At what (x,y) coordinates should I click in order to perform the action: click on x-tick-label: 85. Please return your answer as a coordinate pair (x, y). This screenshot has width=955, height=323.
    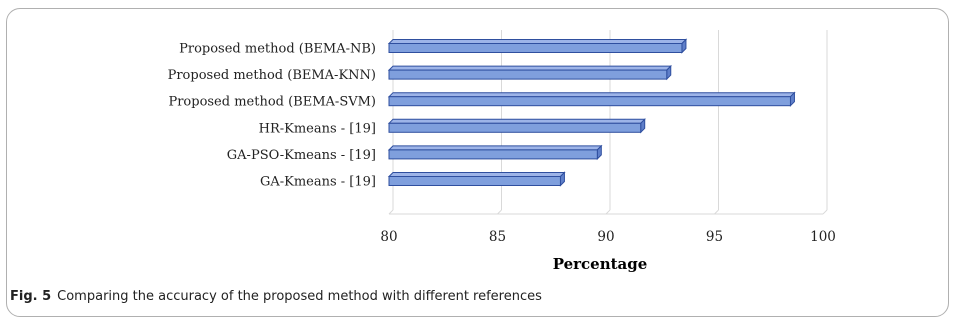
    Looking at the image, I should click on (497, 237).